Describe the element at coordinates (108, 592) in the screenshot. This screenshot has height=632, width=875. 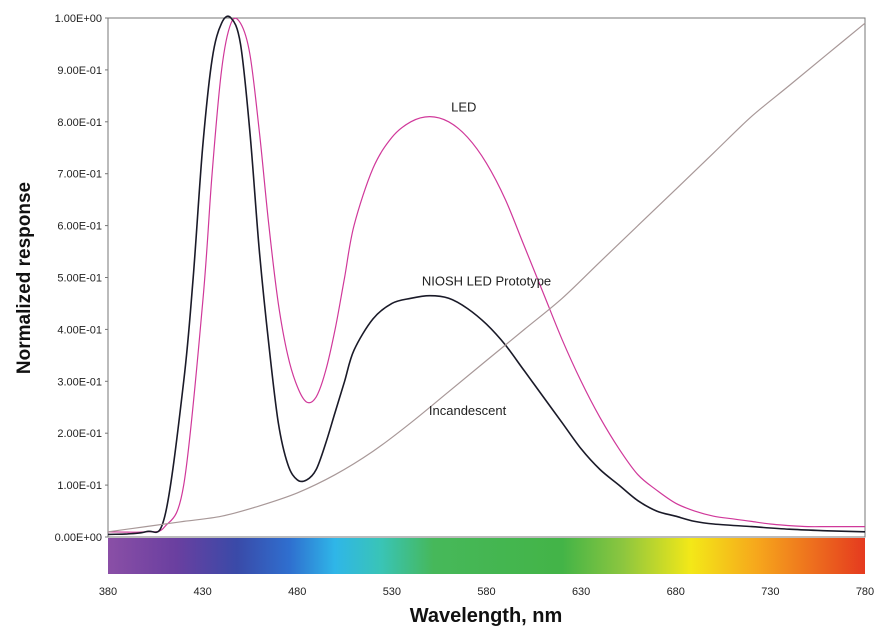
I see `x-tick-label: 380` at that location.